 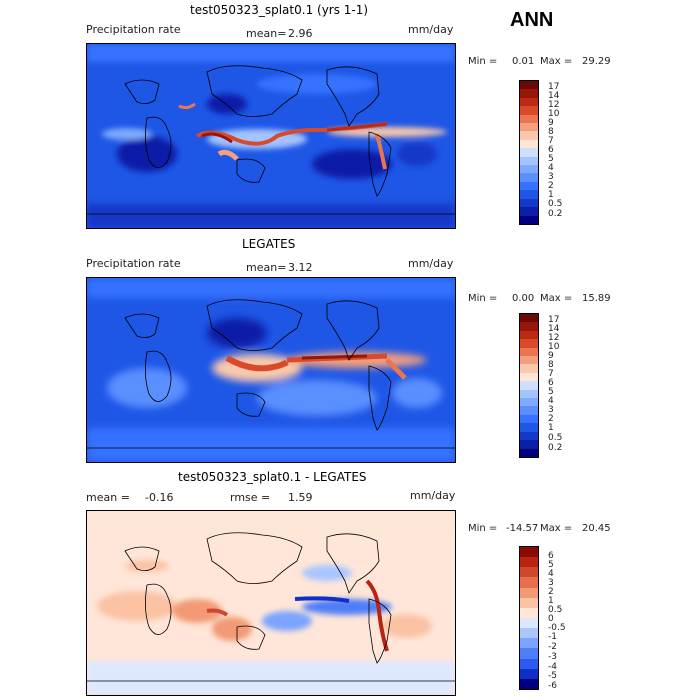 What do you see at coordinates (551, 392) in the screenshot?
I see `panel2-cbar-label: 5` at bounding box center [551, 392].